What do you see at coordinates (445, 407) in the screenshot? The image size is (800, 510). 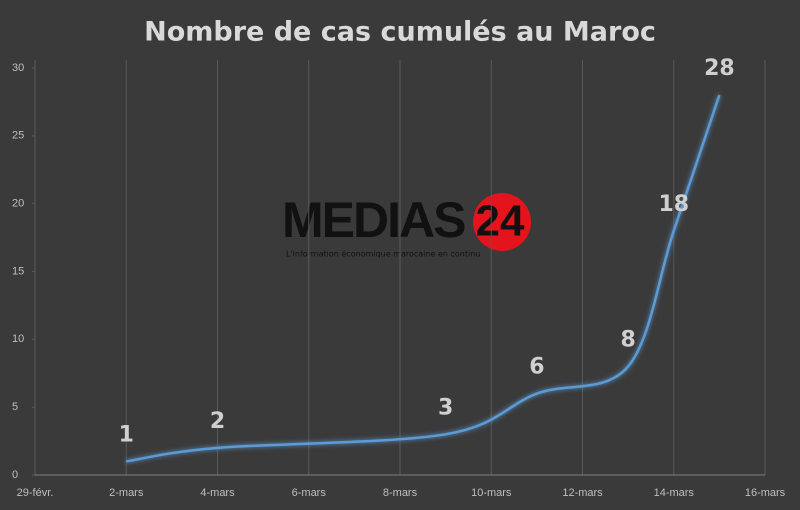 I see `data-label: 3` at bounding box center [445, 407].